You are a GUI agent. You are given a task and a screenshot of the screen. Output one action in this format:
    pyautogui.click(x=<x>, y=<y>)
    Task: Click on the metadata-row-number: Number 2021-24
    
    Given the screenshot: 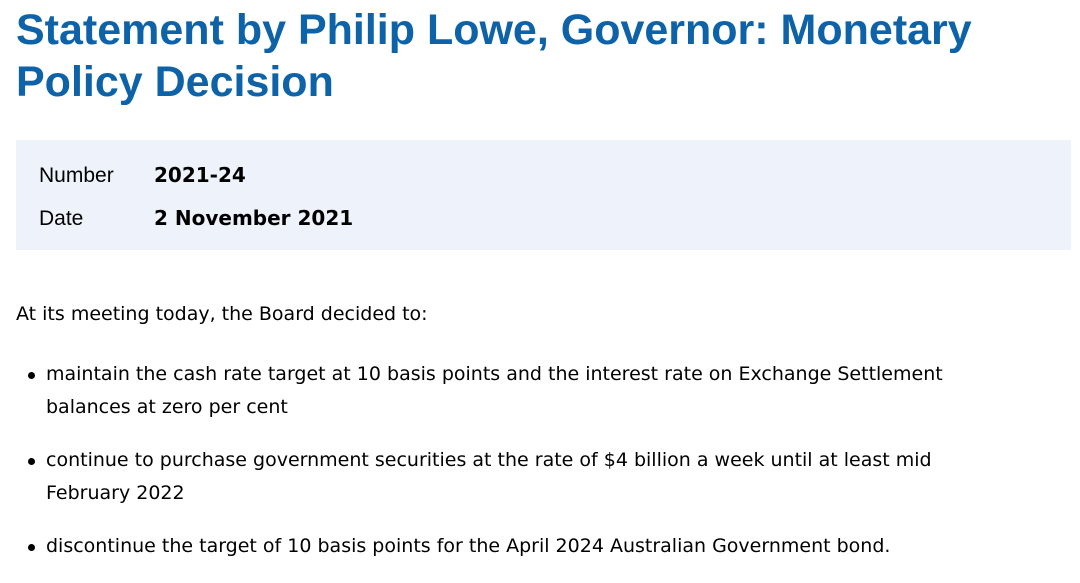 What is the action you would take?
    pyautogui.click(x=142, y=175)
    